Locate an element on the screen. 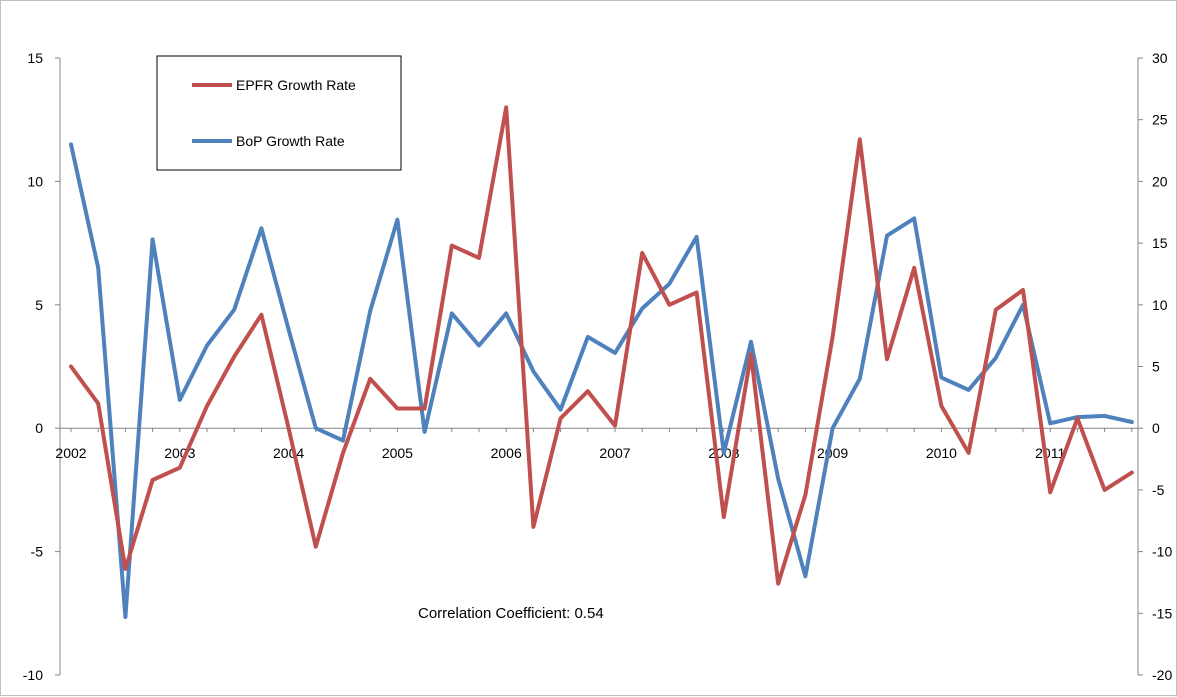  right-y-tick-label: -15 is located at coordinates (1162, 613).